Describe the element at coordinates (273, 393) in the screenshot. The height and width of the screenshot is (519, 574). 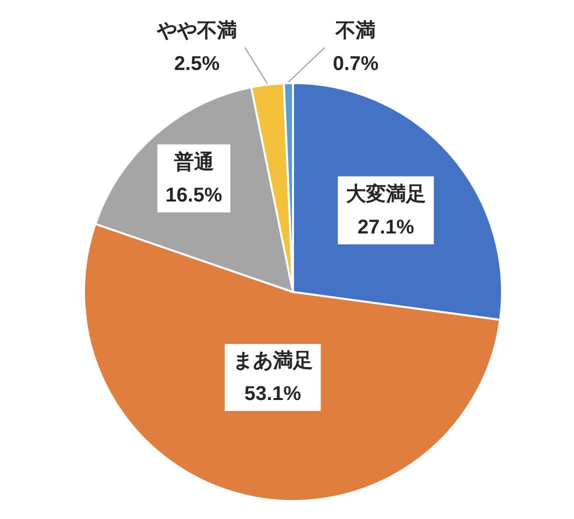
I see `data-label: 53.1%` at that location.